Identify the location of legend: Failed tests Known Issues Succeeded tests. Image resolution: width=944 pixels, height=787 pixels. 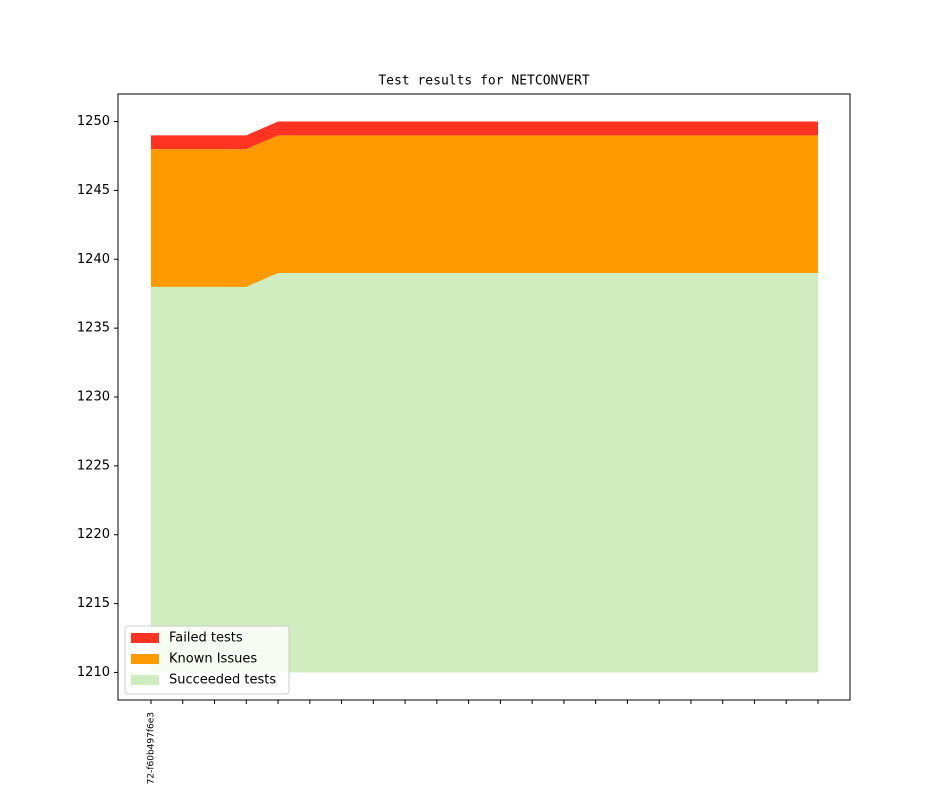
(207, 660).